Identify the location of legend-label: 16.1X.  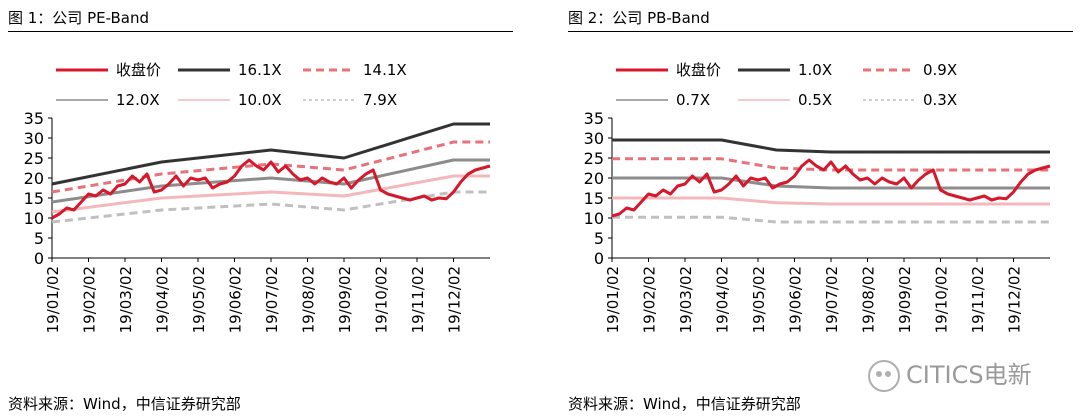
(260, 70).